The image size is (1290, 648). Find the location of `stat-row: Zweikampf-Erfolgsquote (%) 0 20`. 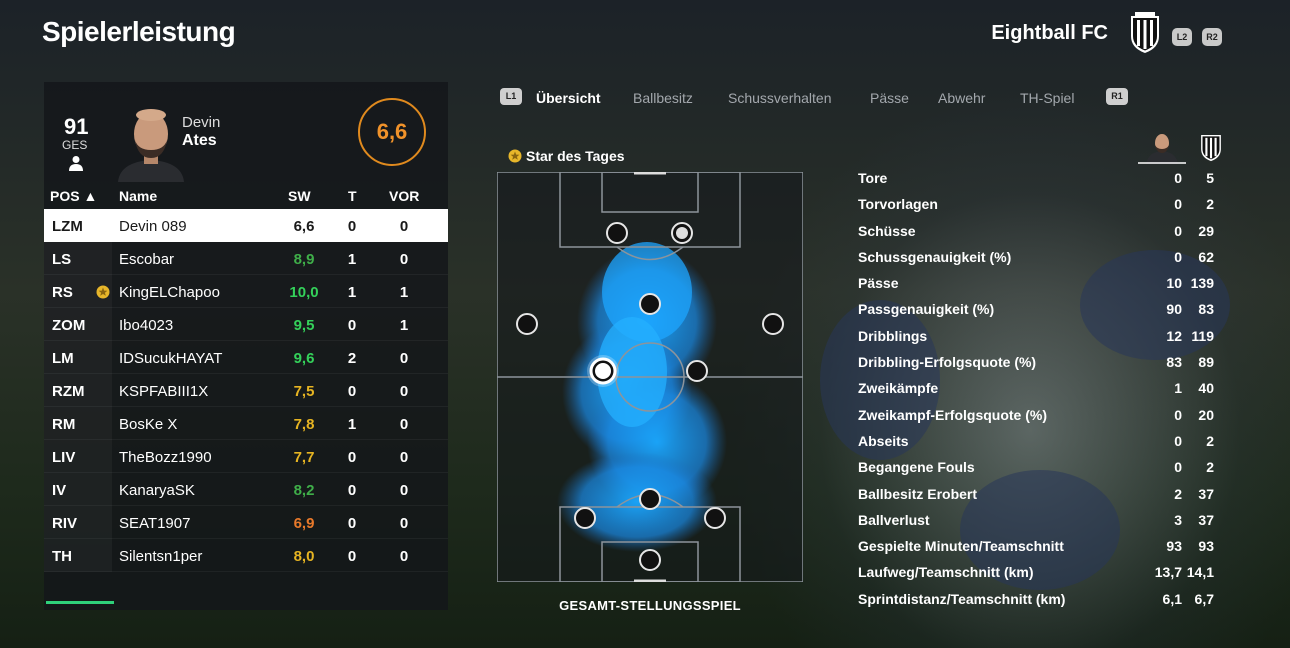

stat-row: Zweikampf-Erfolgsquote (%) 0 20 is located at coordinates (1039, 416).